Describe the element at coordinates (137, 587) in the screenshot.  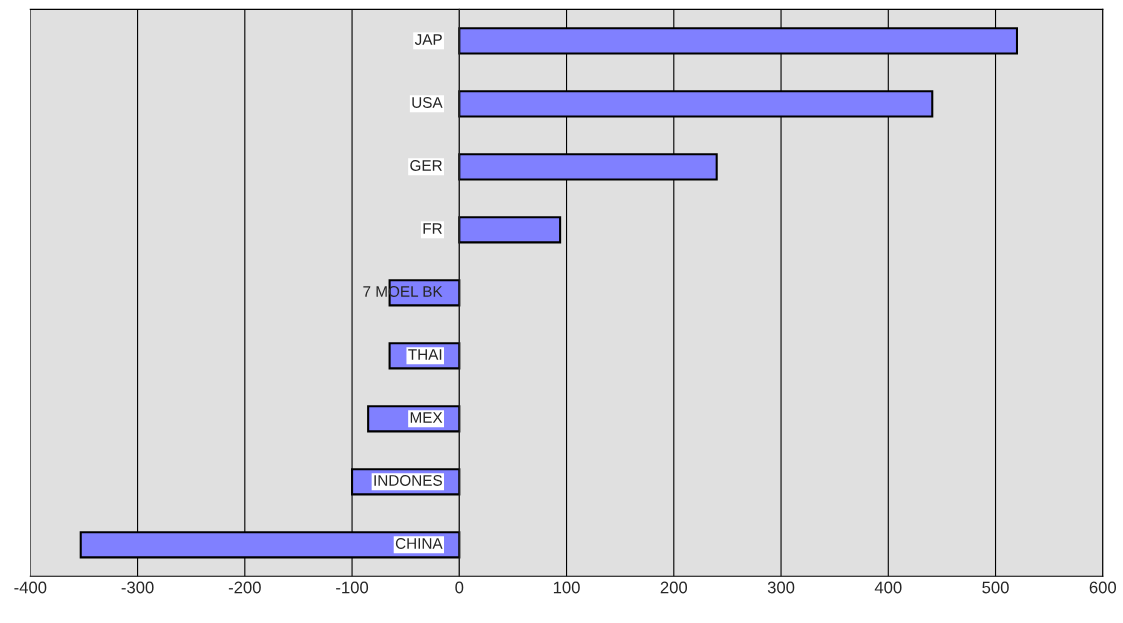
I see `x-tick-label: -300` at that location.